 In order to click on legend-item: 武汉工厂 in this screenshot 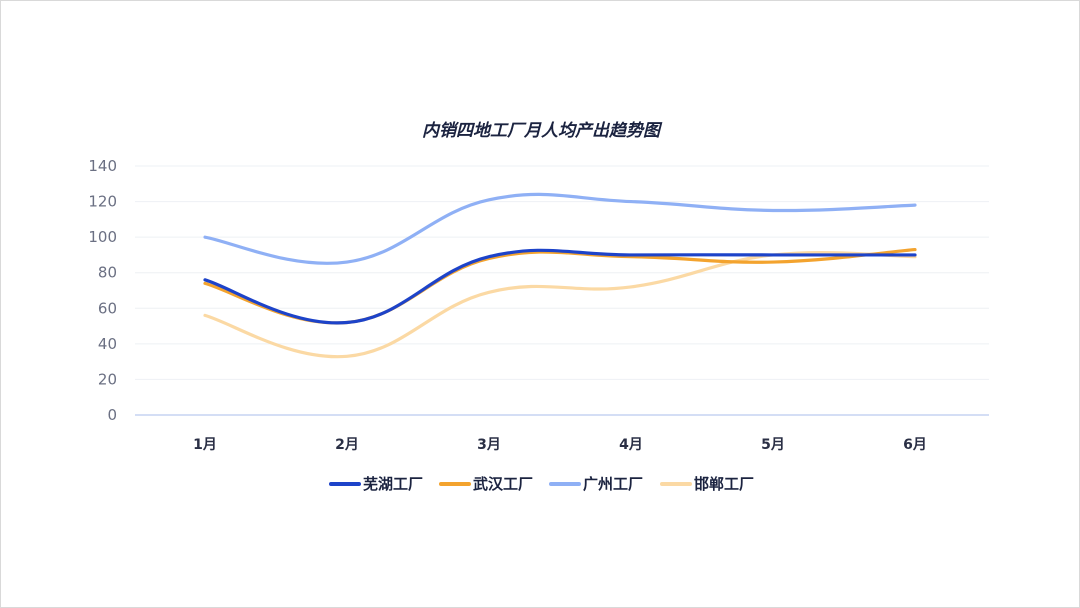, I will do `click(486, 484)`.